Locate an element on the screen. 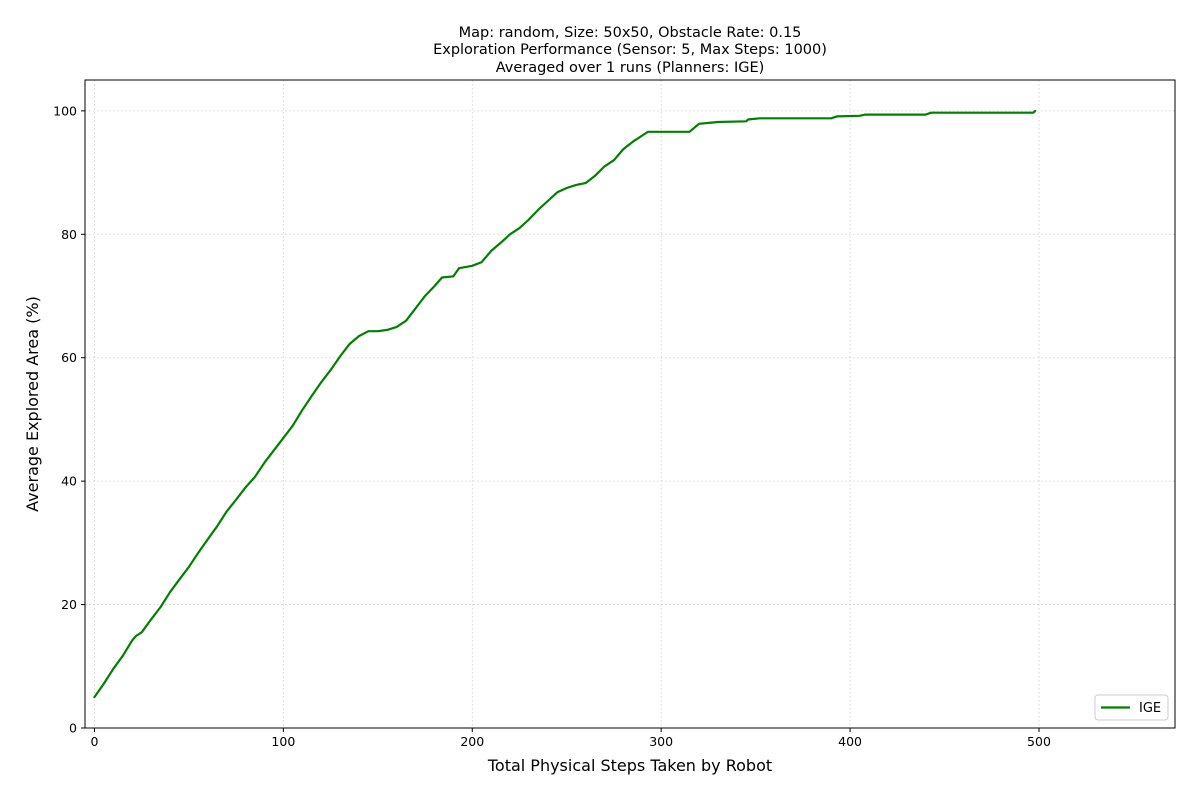 This screenshot has height=800, width=1200. y-tick-label: 60 is located at coordinates (69, 357).